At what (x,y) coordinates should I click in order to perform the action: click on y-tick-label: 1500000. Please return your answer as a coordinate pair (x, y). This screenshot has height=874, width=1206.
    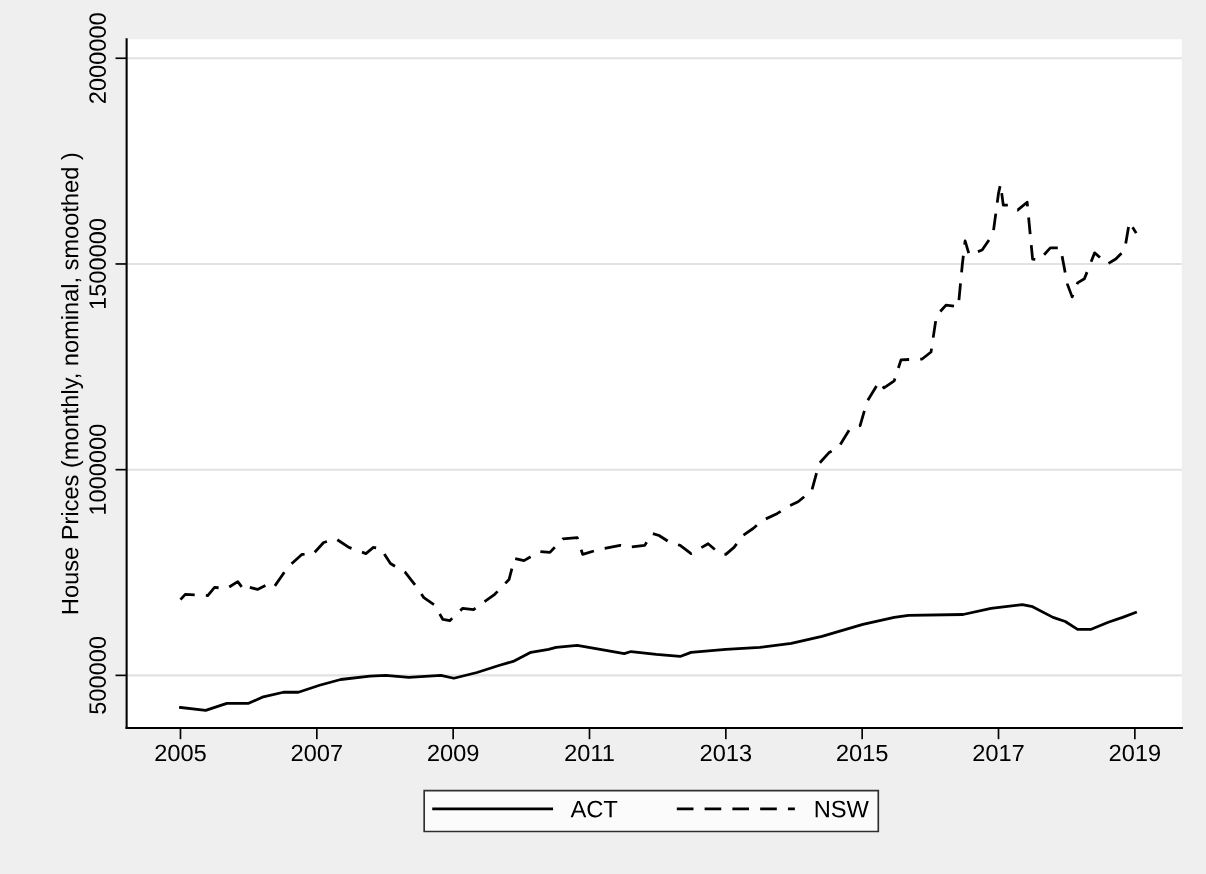
    Looking at the image, I should click on (97, 263).